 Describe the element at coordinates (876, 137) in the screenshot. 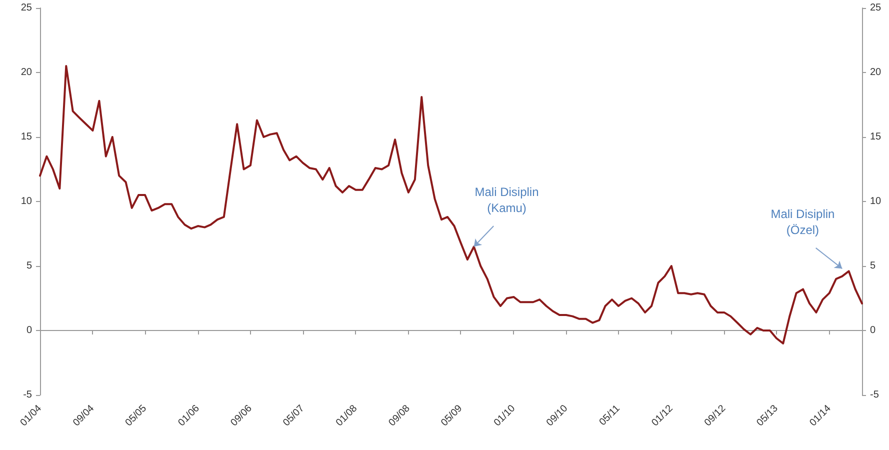

I see `y2-tick-label: 15` at that location.